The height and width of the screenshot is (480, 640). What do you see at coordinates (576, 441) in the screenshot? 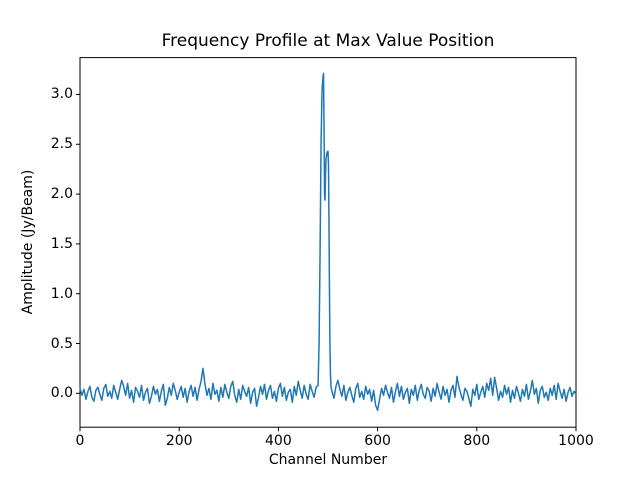
I see `x-tick-label: 1000` at bounding box center [576, 441].